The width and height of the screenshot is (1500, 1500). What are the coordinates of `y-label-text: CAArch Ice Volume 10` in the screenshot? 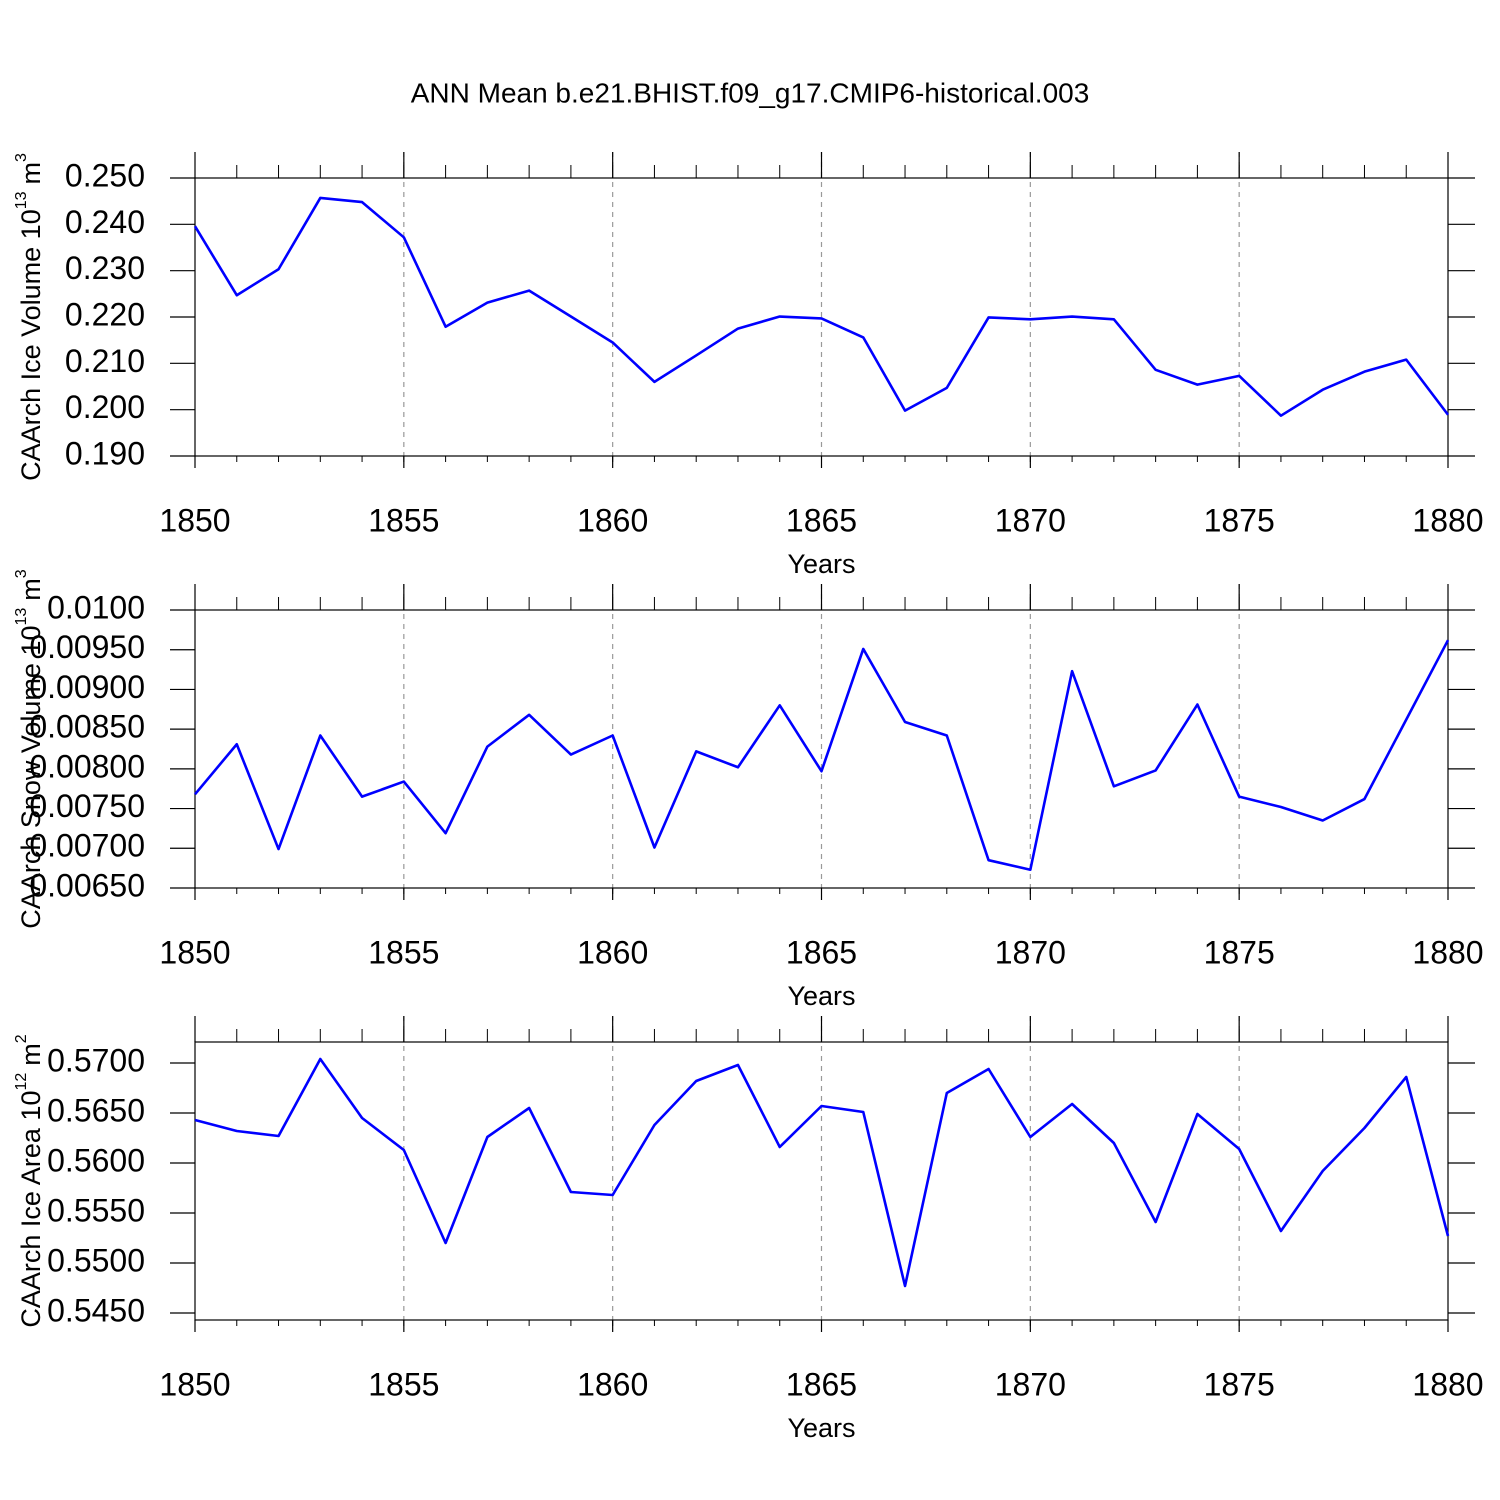 It's located at (31, 345).